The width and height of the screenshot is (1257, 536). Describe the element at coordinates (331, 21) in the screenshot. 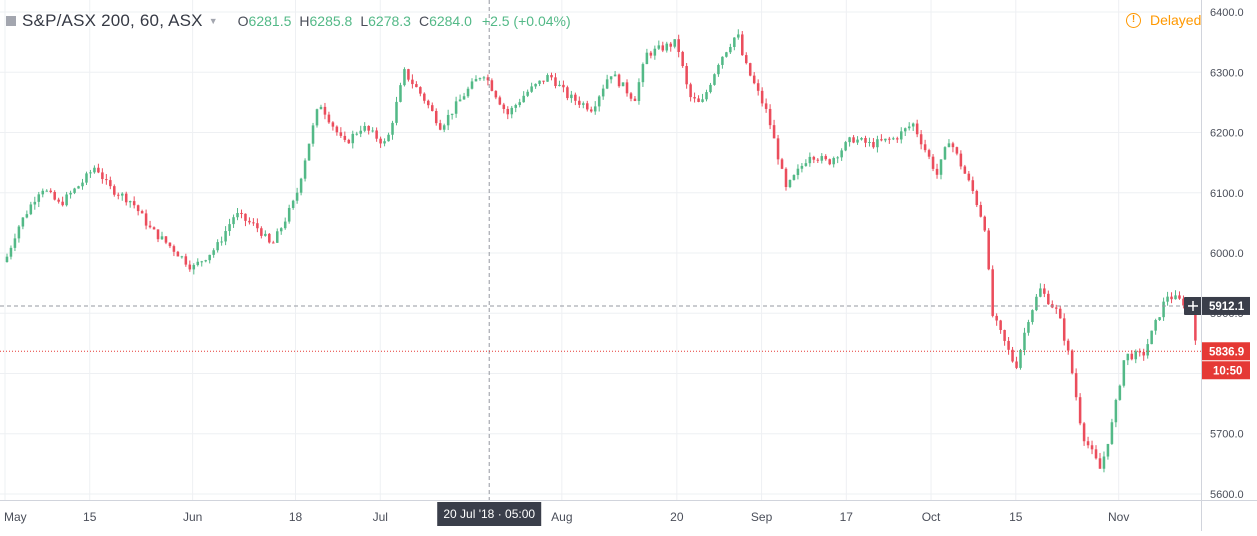

I see `high-value: 6285.8` at that location.